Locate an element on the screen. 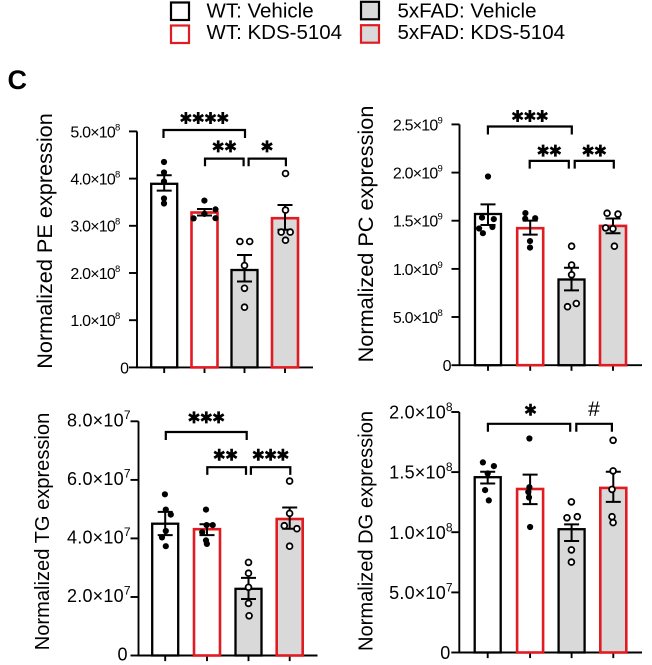 Image resolution: width=652 pixels, height=665 pixels. svg-text: 2.5×10⁹ is located at coordinates (418, 124).